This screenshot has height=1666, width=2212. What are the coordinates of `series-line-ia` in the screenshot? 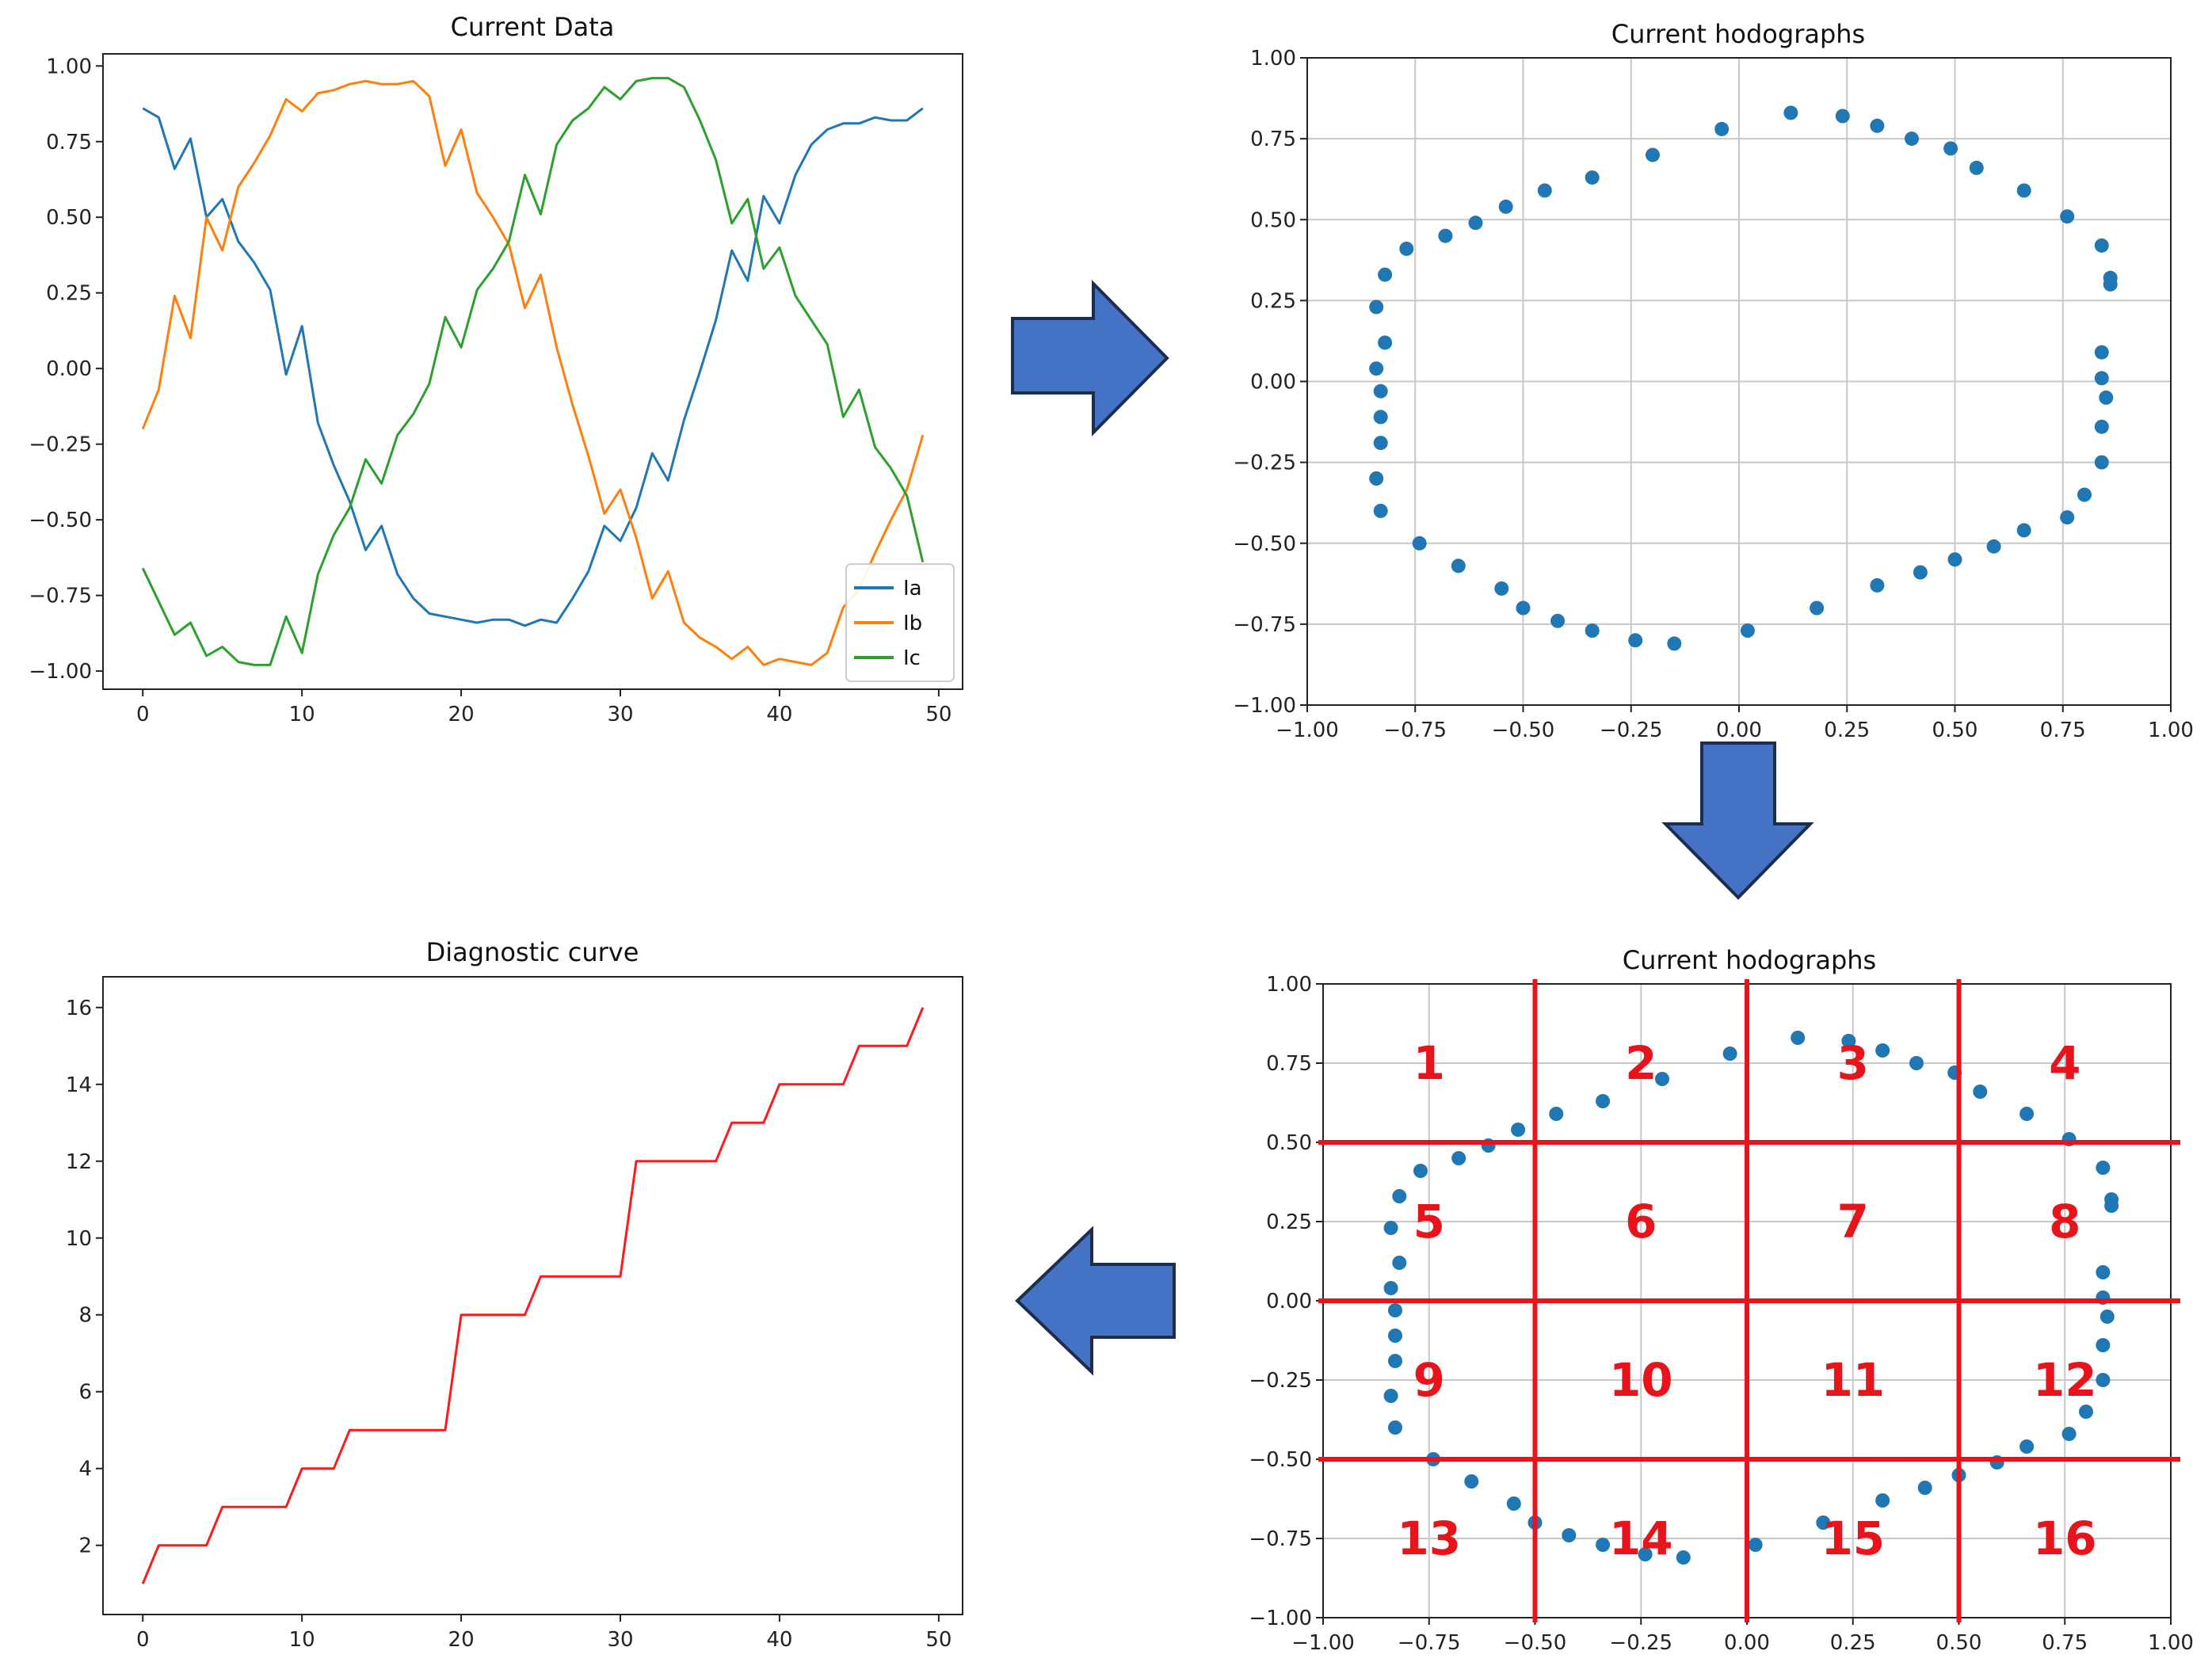 It's located at (533, 367).